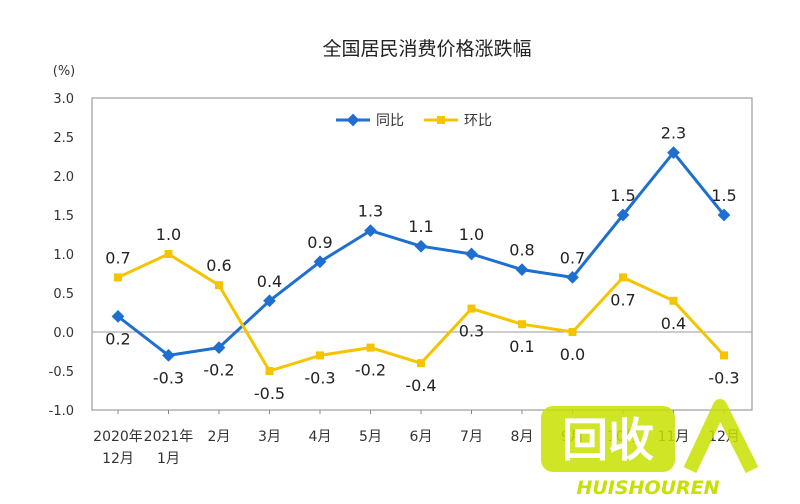 The image size is (800, 504). Describe the element at coordinates (478, 121) in the screenshot. I see `legend-label: 环比` at that location.